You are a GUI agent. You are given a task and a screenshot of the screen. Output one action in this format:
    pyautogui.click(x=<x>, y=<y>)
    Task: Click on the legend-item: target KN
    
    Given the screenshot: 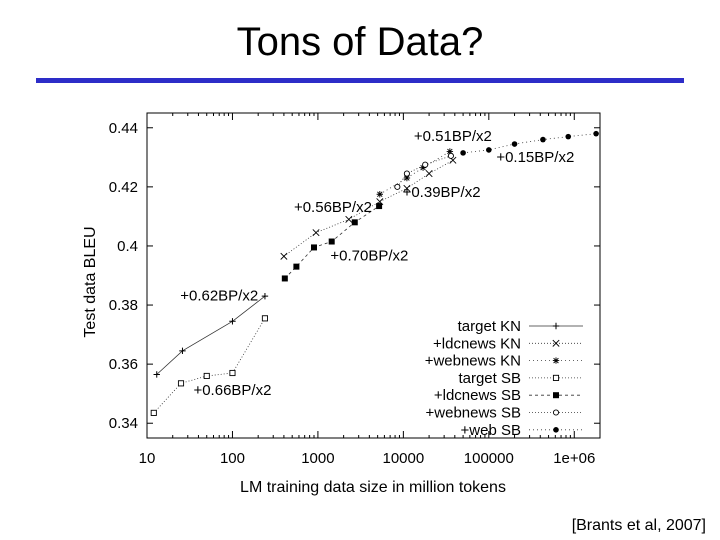 What is the action you would take?
    pyautogui.click(x=520, y=326)
    